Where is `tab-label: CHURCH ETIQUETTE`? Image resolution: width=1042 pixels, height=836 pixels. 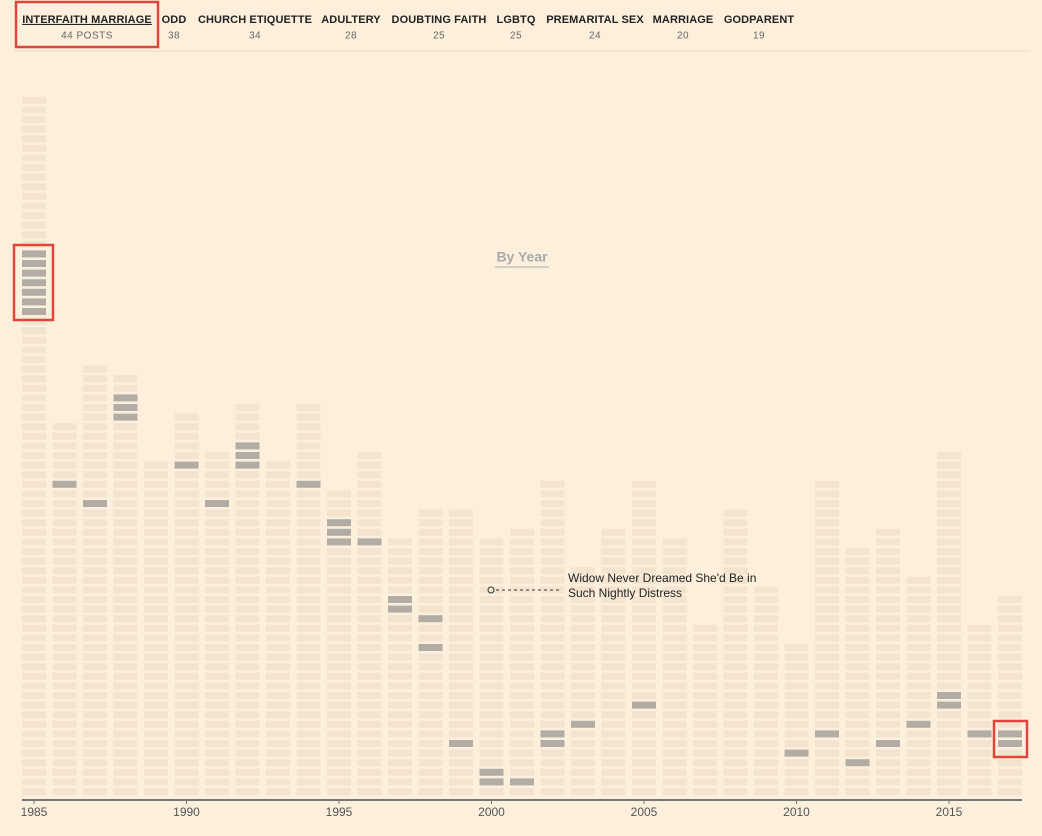 tab-label: CHURCH ETIQUETTE is located at coordinates (255, 20).